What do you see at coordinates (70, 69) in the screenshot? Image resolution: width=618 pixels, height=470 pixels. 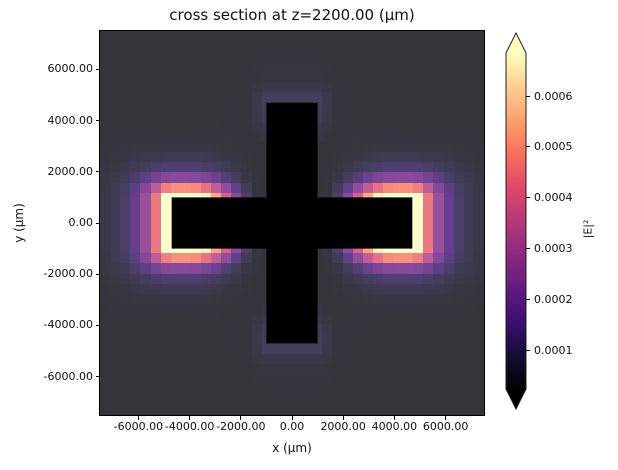 I see `y-tick-label: 6000.00` at bounding box center [70, 69].